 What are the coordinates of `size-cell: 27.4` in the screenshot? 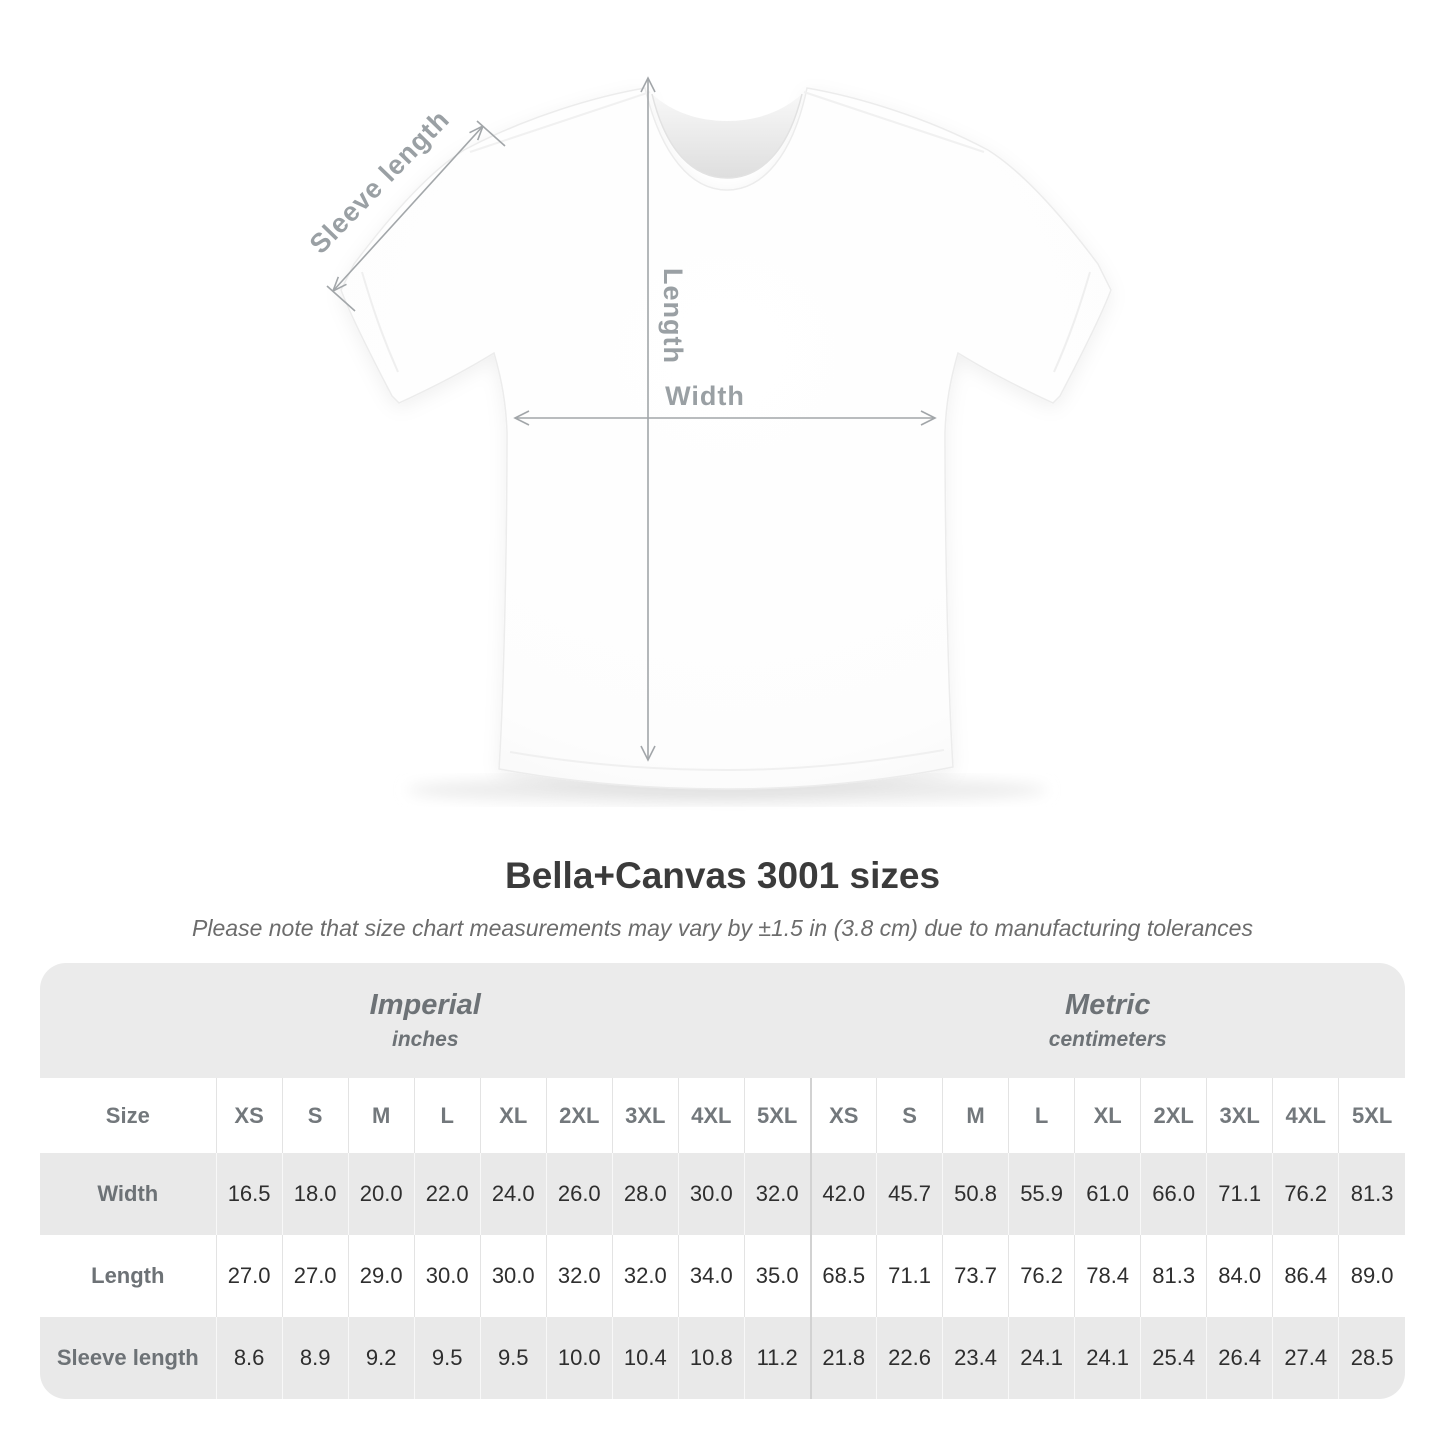 It's located at (1305, 1358).